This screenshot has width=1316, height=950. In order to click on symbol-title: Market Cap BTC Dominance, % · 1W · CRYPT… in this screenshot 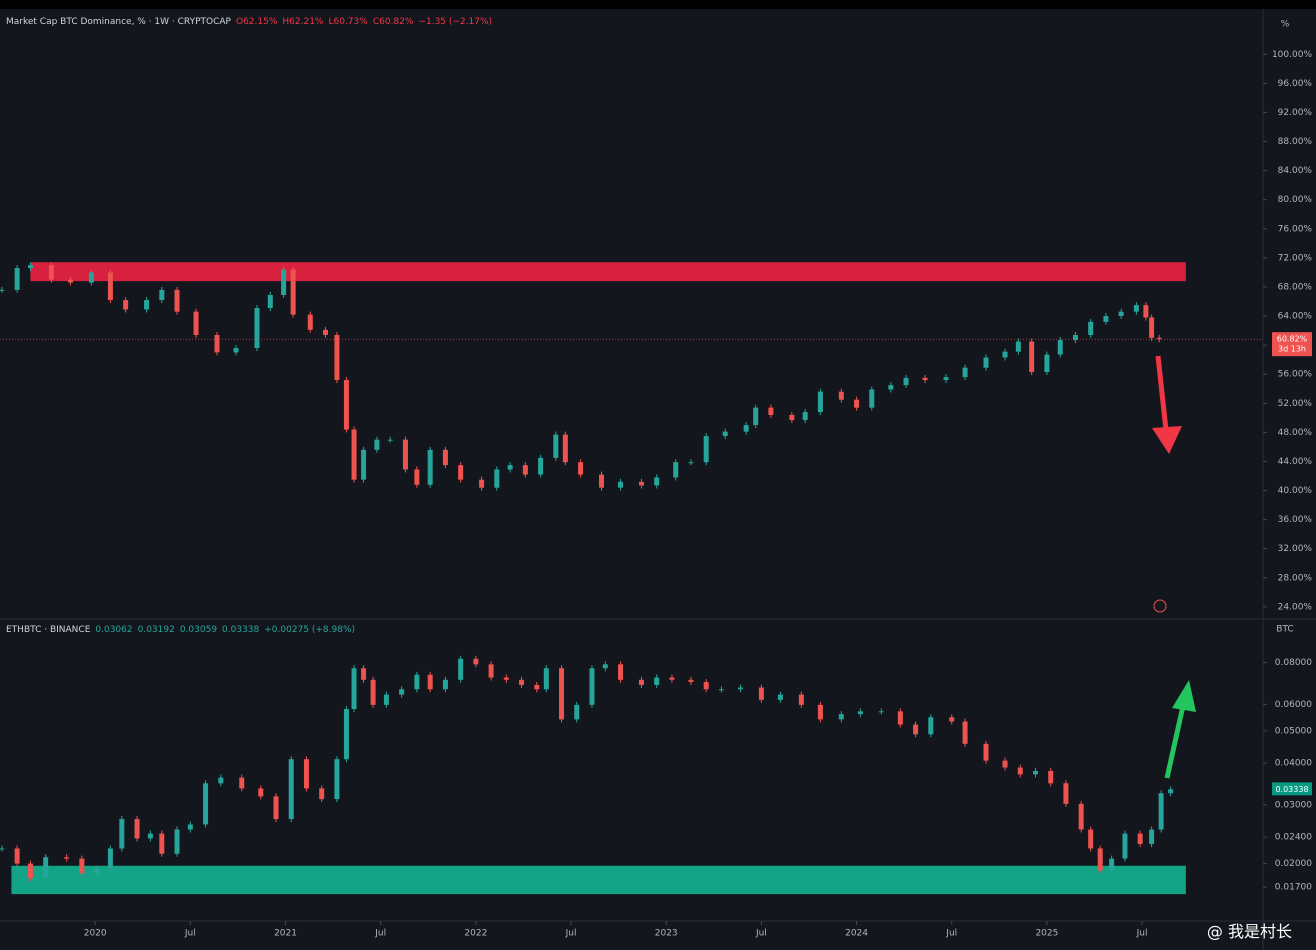, I will do `click(118, 22)`.